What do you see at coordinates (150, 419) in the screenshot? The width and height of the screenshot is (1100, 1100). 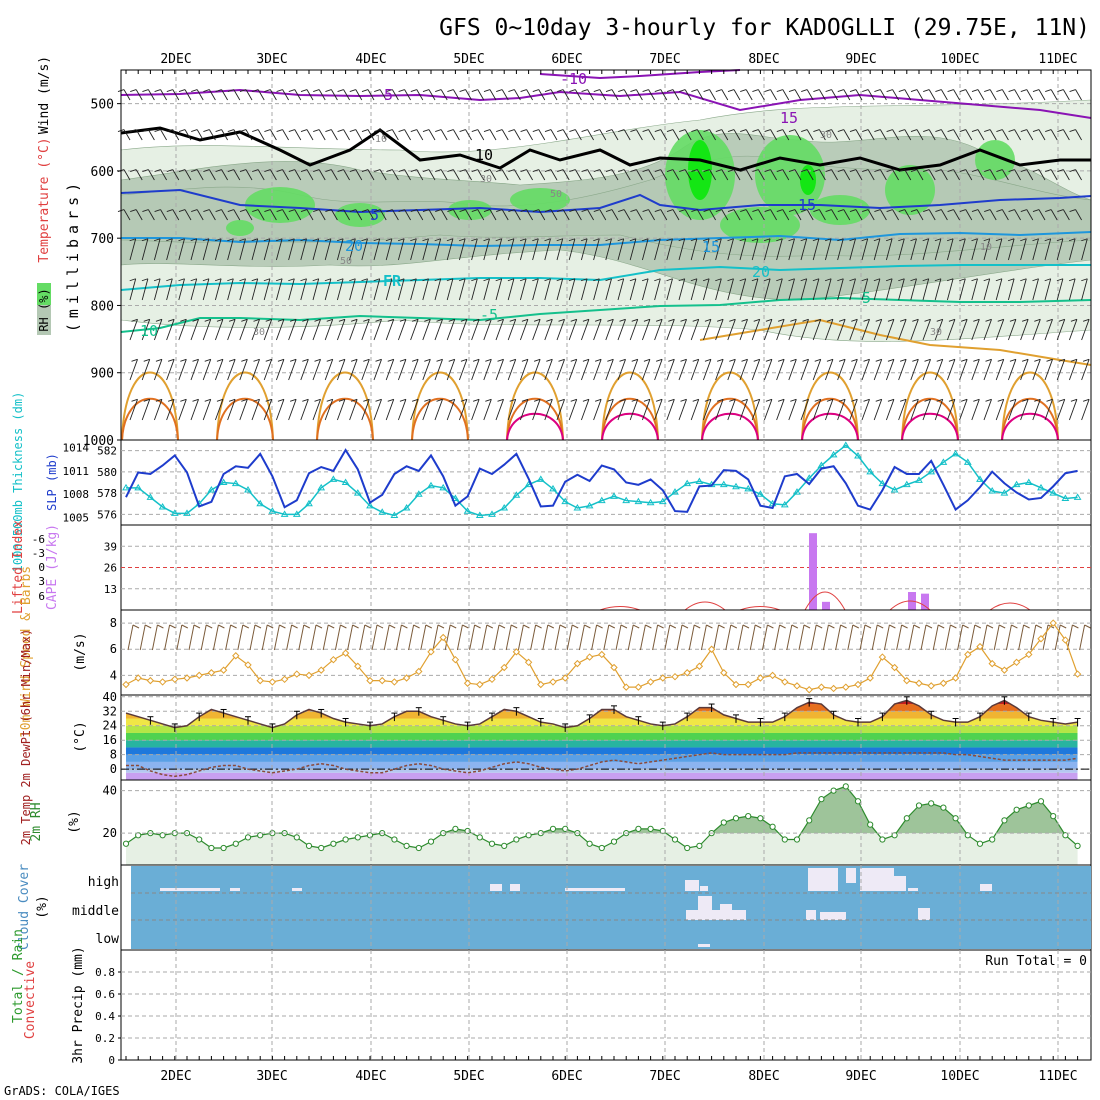 I see `isotherm-arch` at bounding box center [150, 419].